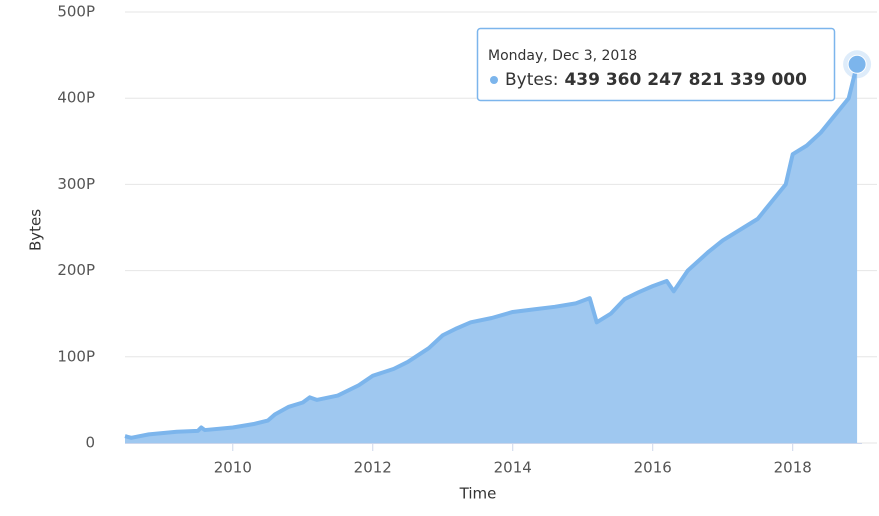  Describe the element at coordinates (653, 468) in the screenshot. I see `x-tick-label: 2016` at that location.